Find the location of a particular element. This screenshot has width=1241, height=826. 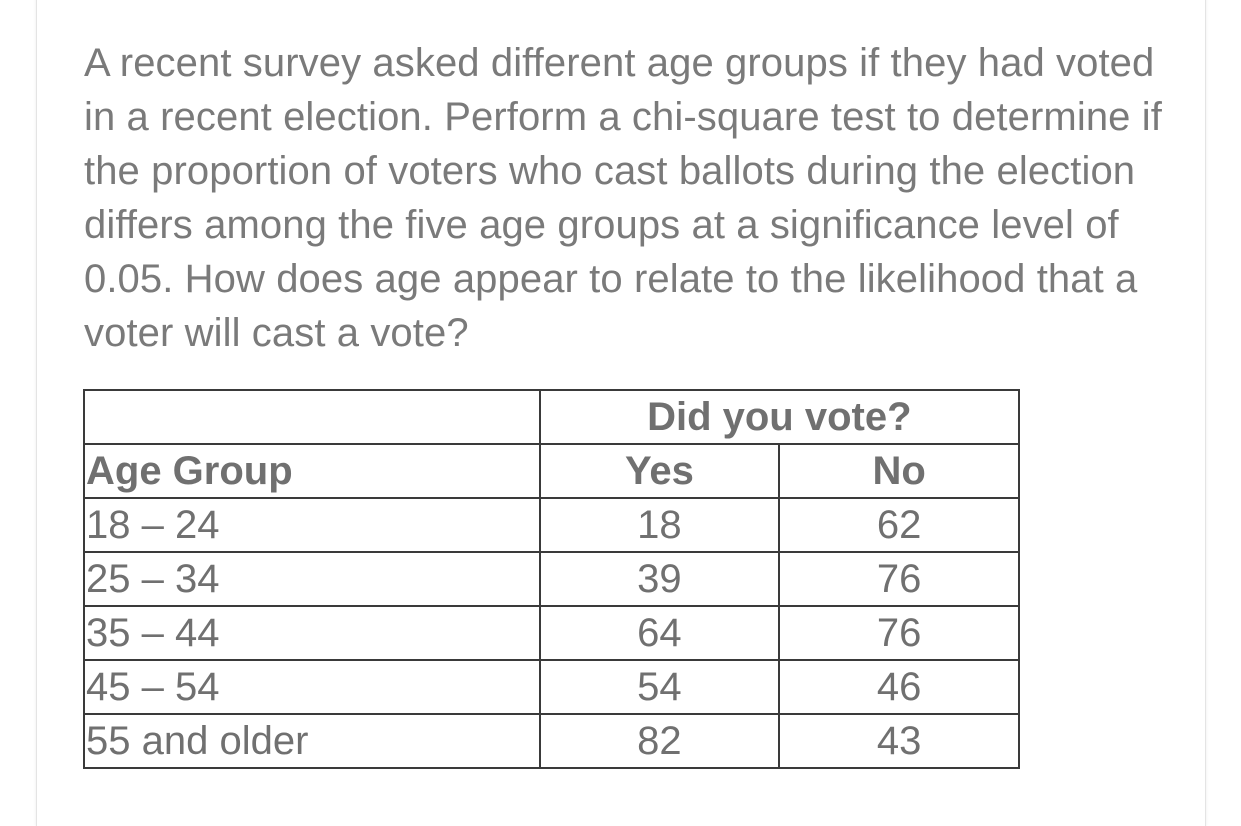

age-cell: 55 and older is located at coordinates (312, 741).